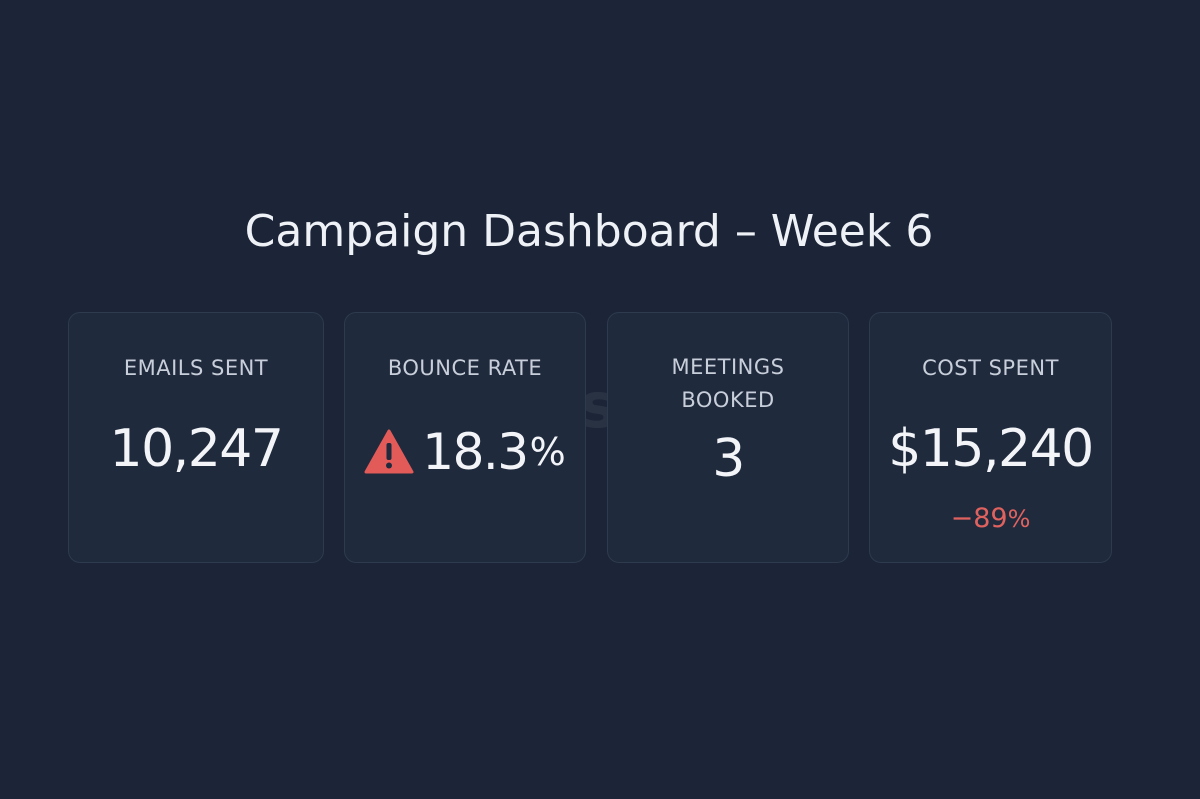 The width and height of the screenshot is (1200, 799). Describe the element at coordinates (389, 451) in the screenshot. I see `warning-icon` at that location.